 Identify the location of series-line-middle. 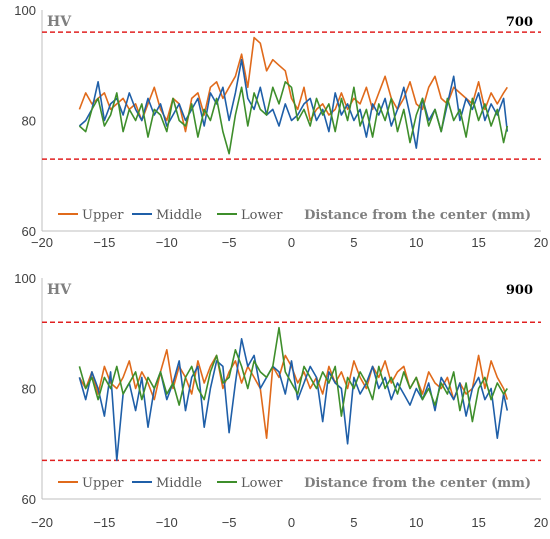
(293, 103).